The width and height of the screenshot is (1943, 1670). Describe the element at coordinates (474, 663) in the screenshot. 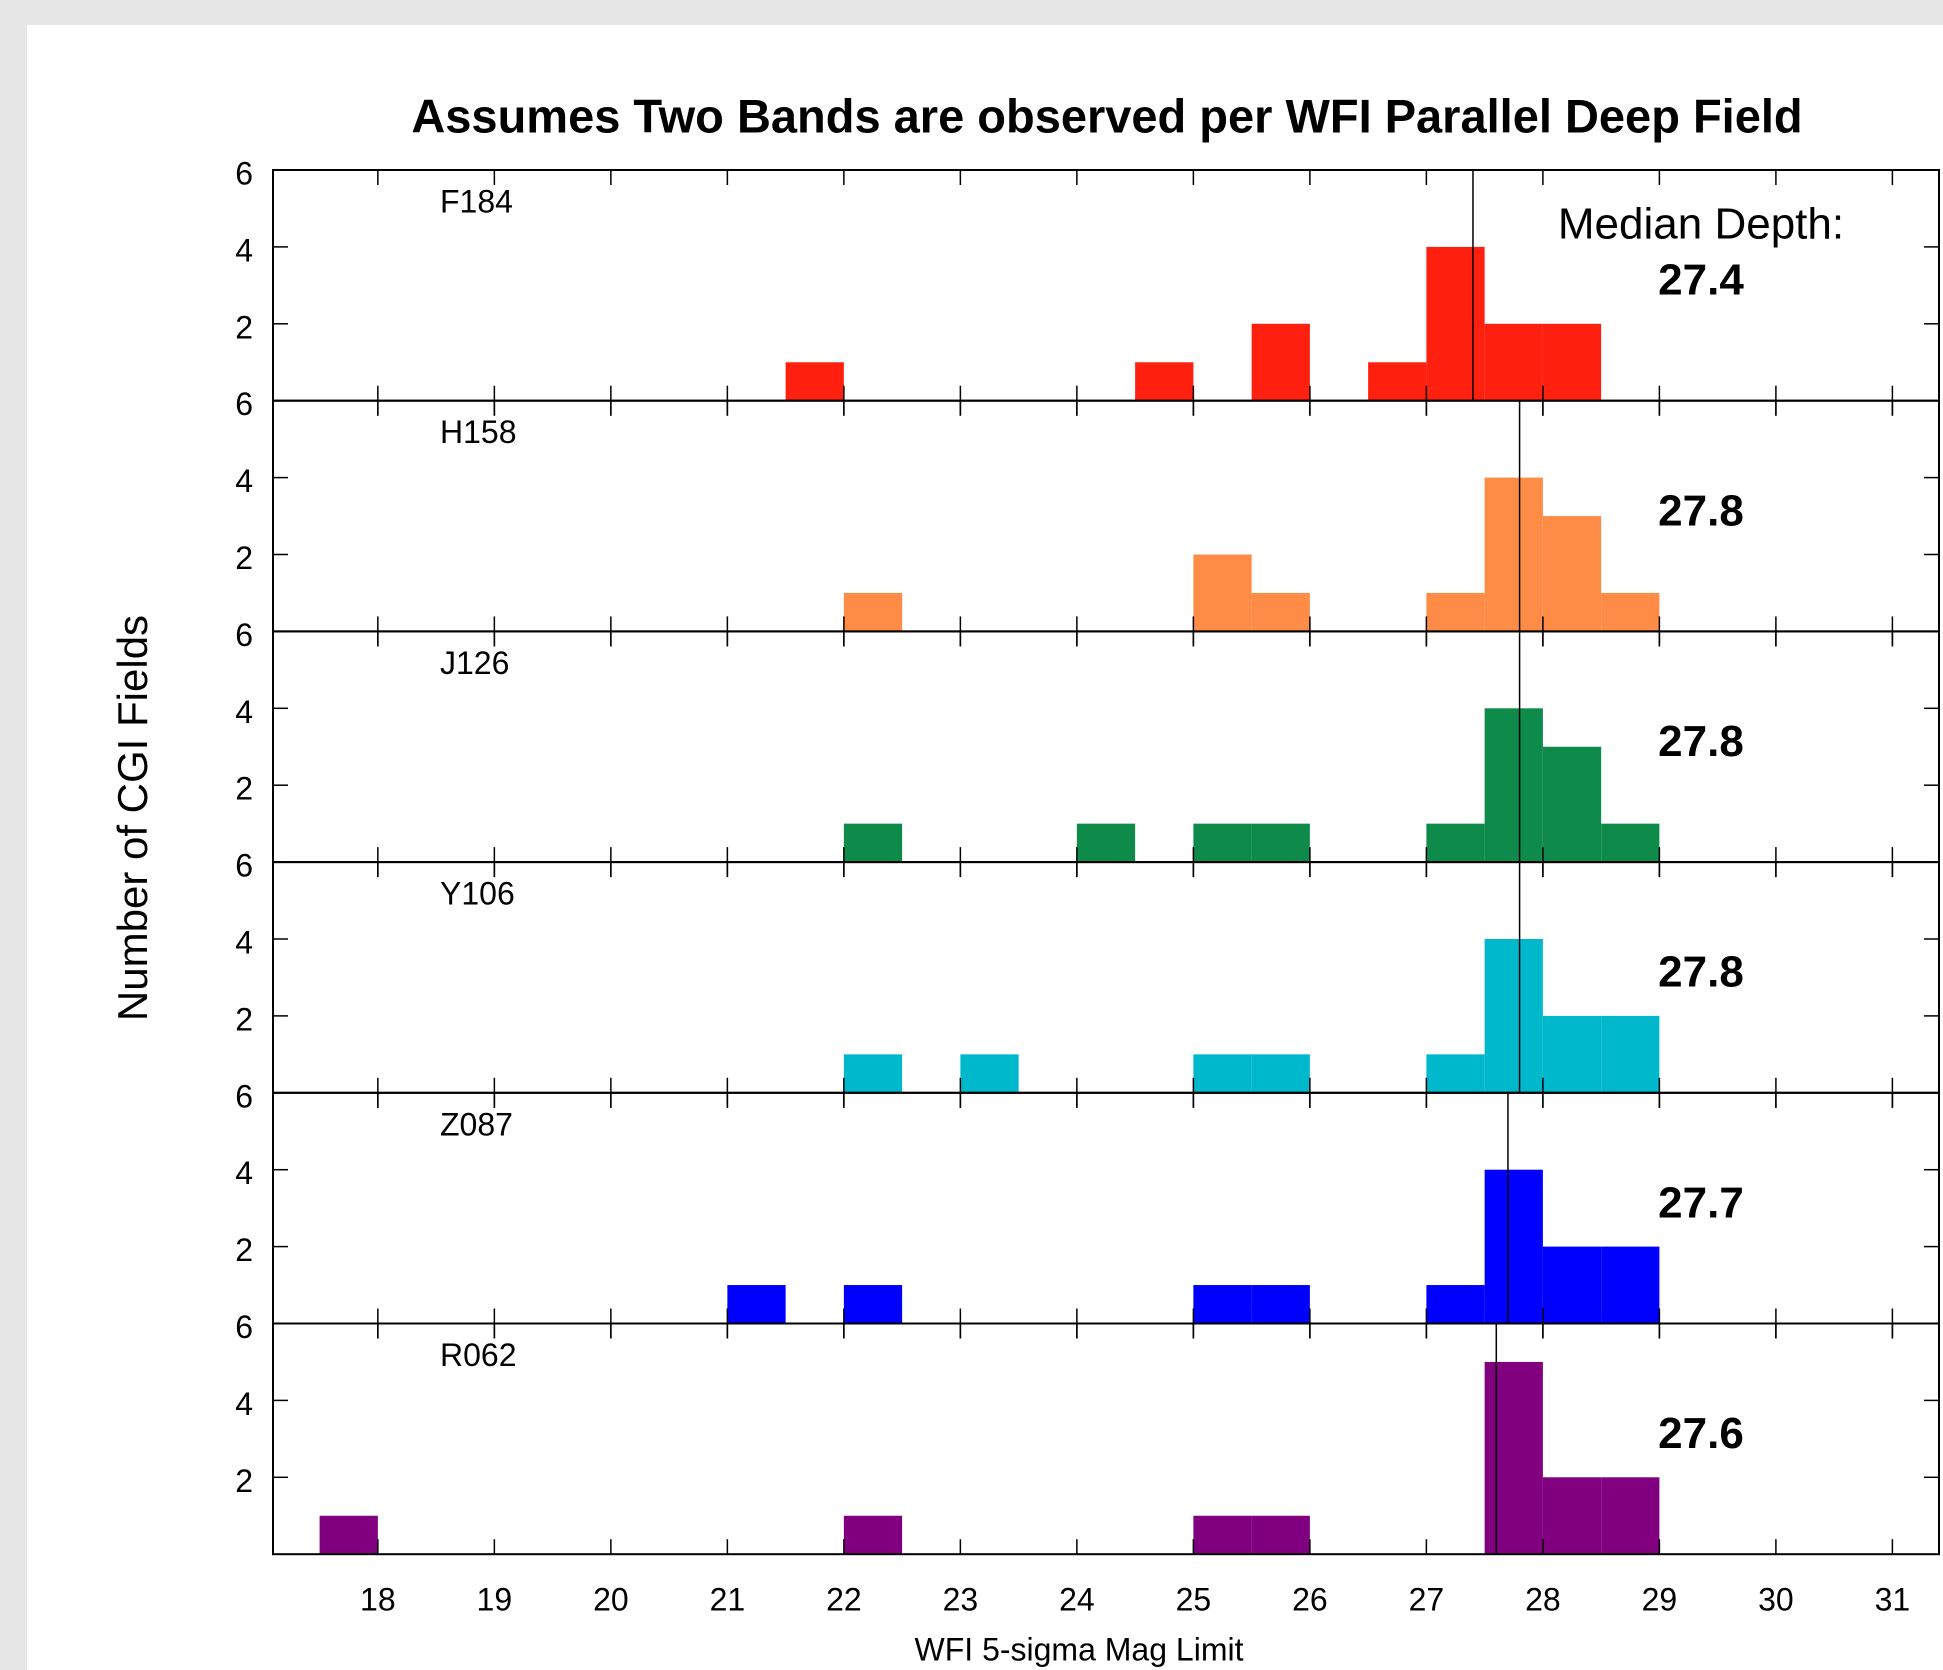

I see `panel-label: J126` at that location.